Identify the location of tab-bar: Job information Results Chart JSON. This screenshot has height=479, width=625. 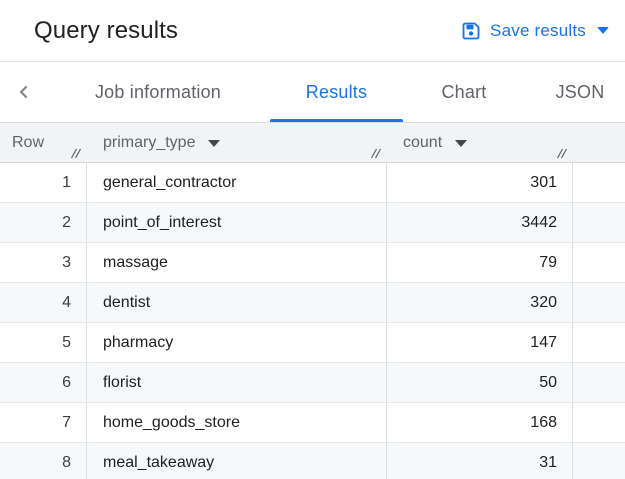
(312, 92).